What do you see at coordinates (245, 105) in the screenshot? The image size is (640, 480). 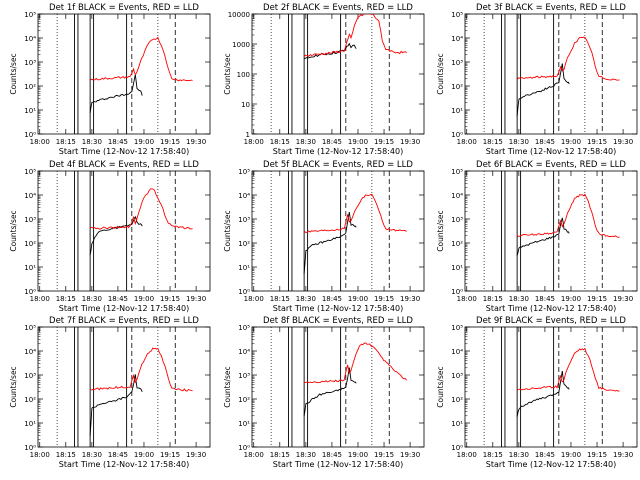 I see `y-tick-label: 10` at bounding box center [245, 105].